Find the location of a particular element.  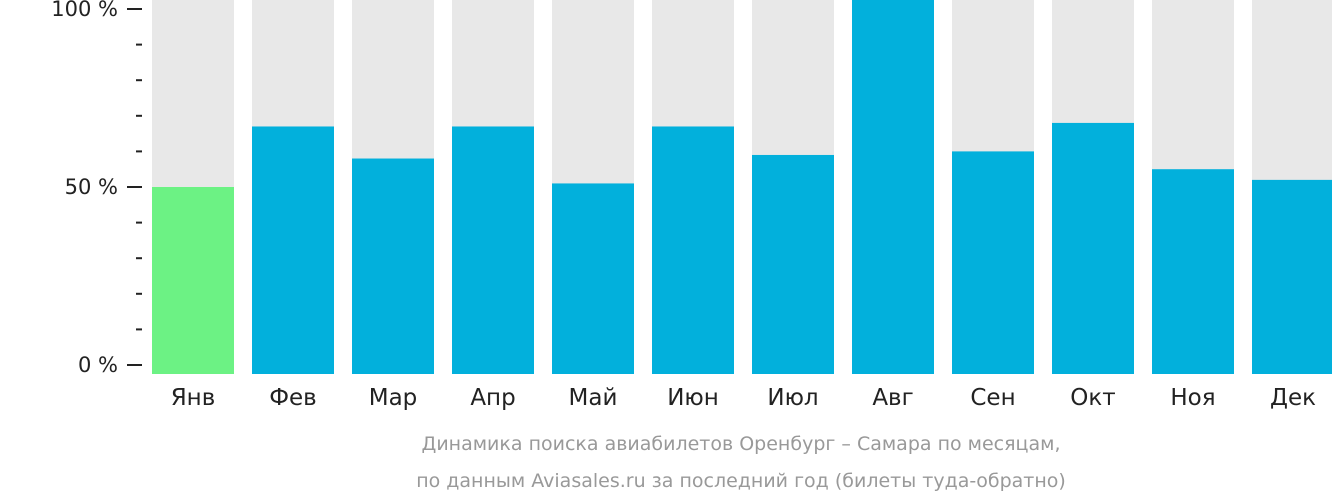

x-tick-label: Ноя is located at coordinates (1192, 398).